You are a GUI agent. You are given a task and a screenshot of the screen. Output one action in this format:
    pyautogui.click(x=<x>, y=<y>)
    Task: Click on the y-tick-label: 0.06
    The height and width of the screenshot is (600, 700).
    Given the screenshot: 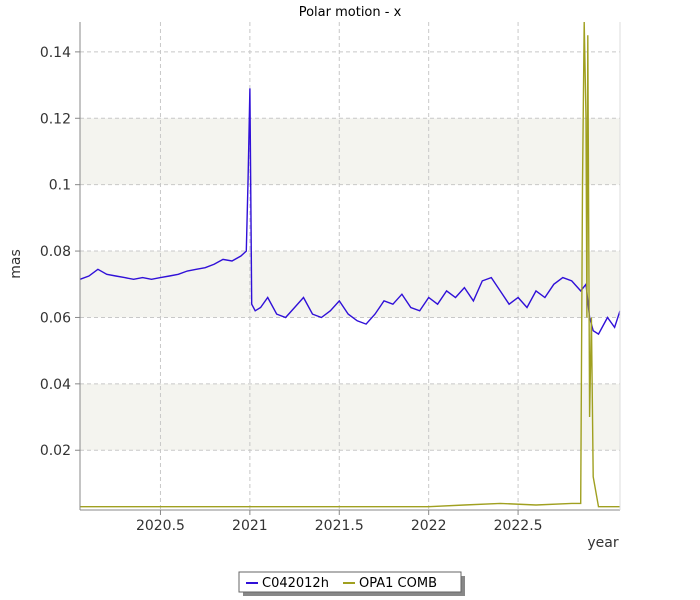 What is the action you would take?
    pyautogui.click(x=55, y=318)
    